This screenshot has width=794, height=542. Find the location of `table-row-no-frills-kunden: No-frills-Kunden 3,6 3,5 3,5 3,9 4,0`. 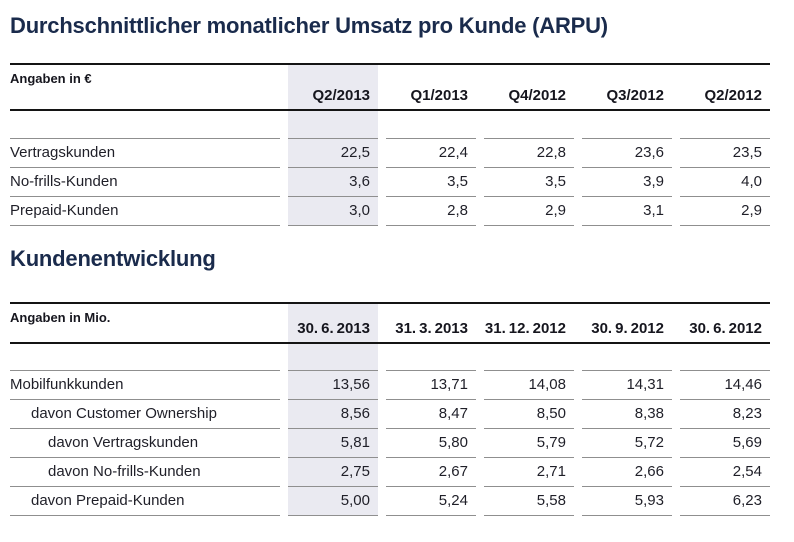

table-row-no-frills-kunden: No-frills-Kunden 3,6 3,5 3,5 3,9 4,0 is located at coordinates (390, 181).